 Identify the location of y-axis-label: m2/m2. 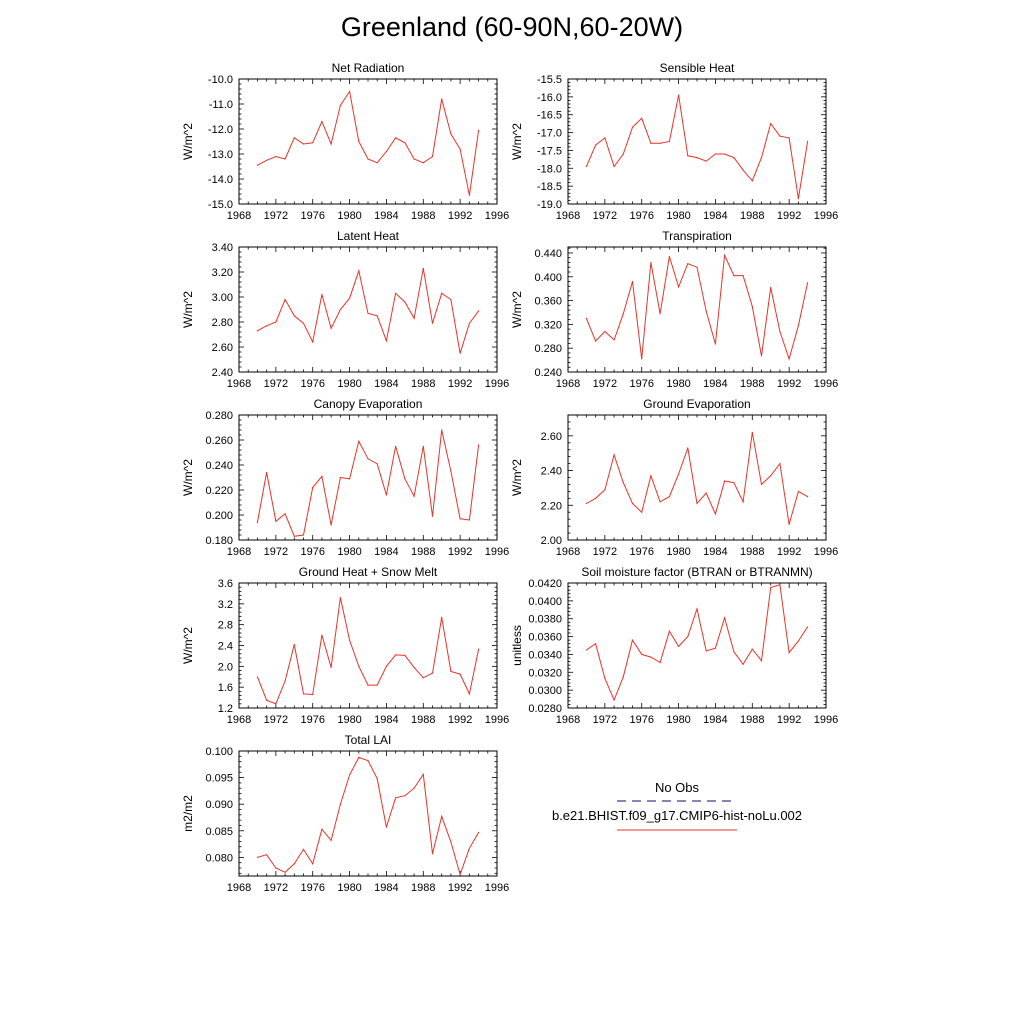
(188, 813).